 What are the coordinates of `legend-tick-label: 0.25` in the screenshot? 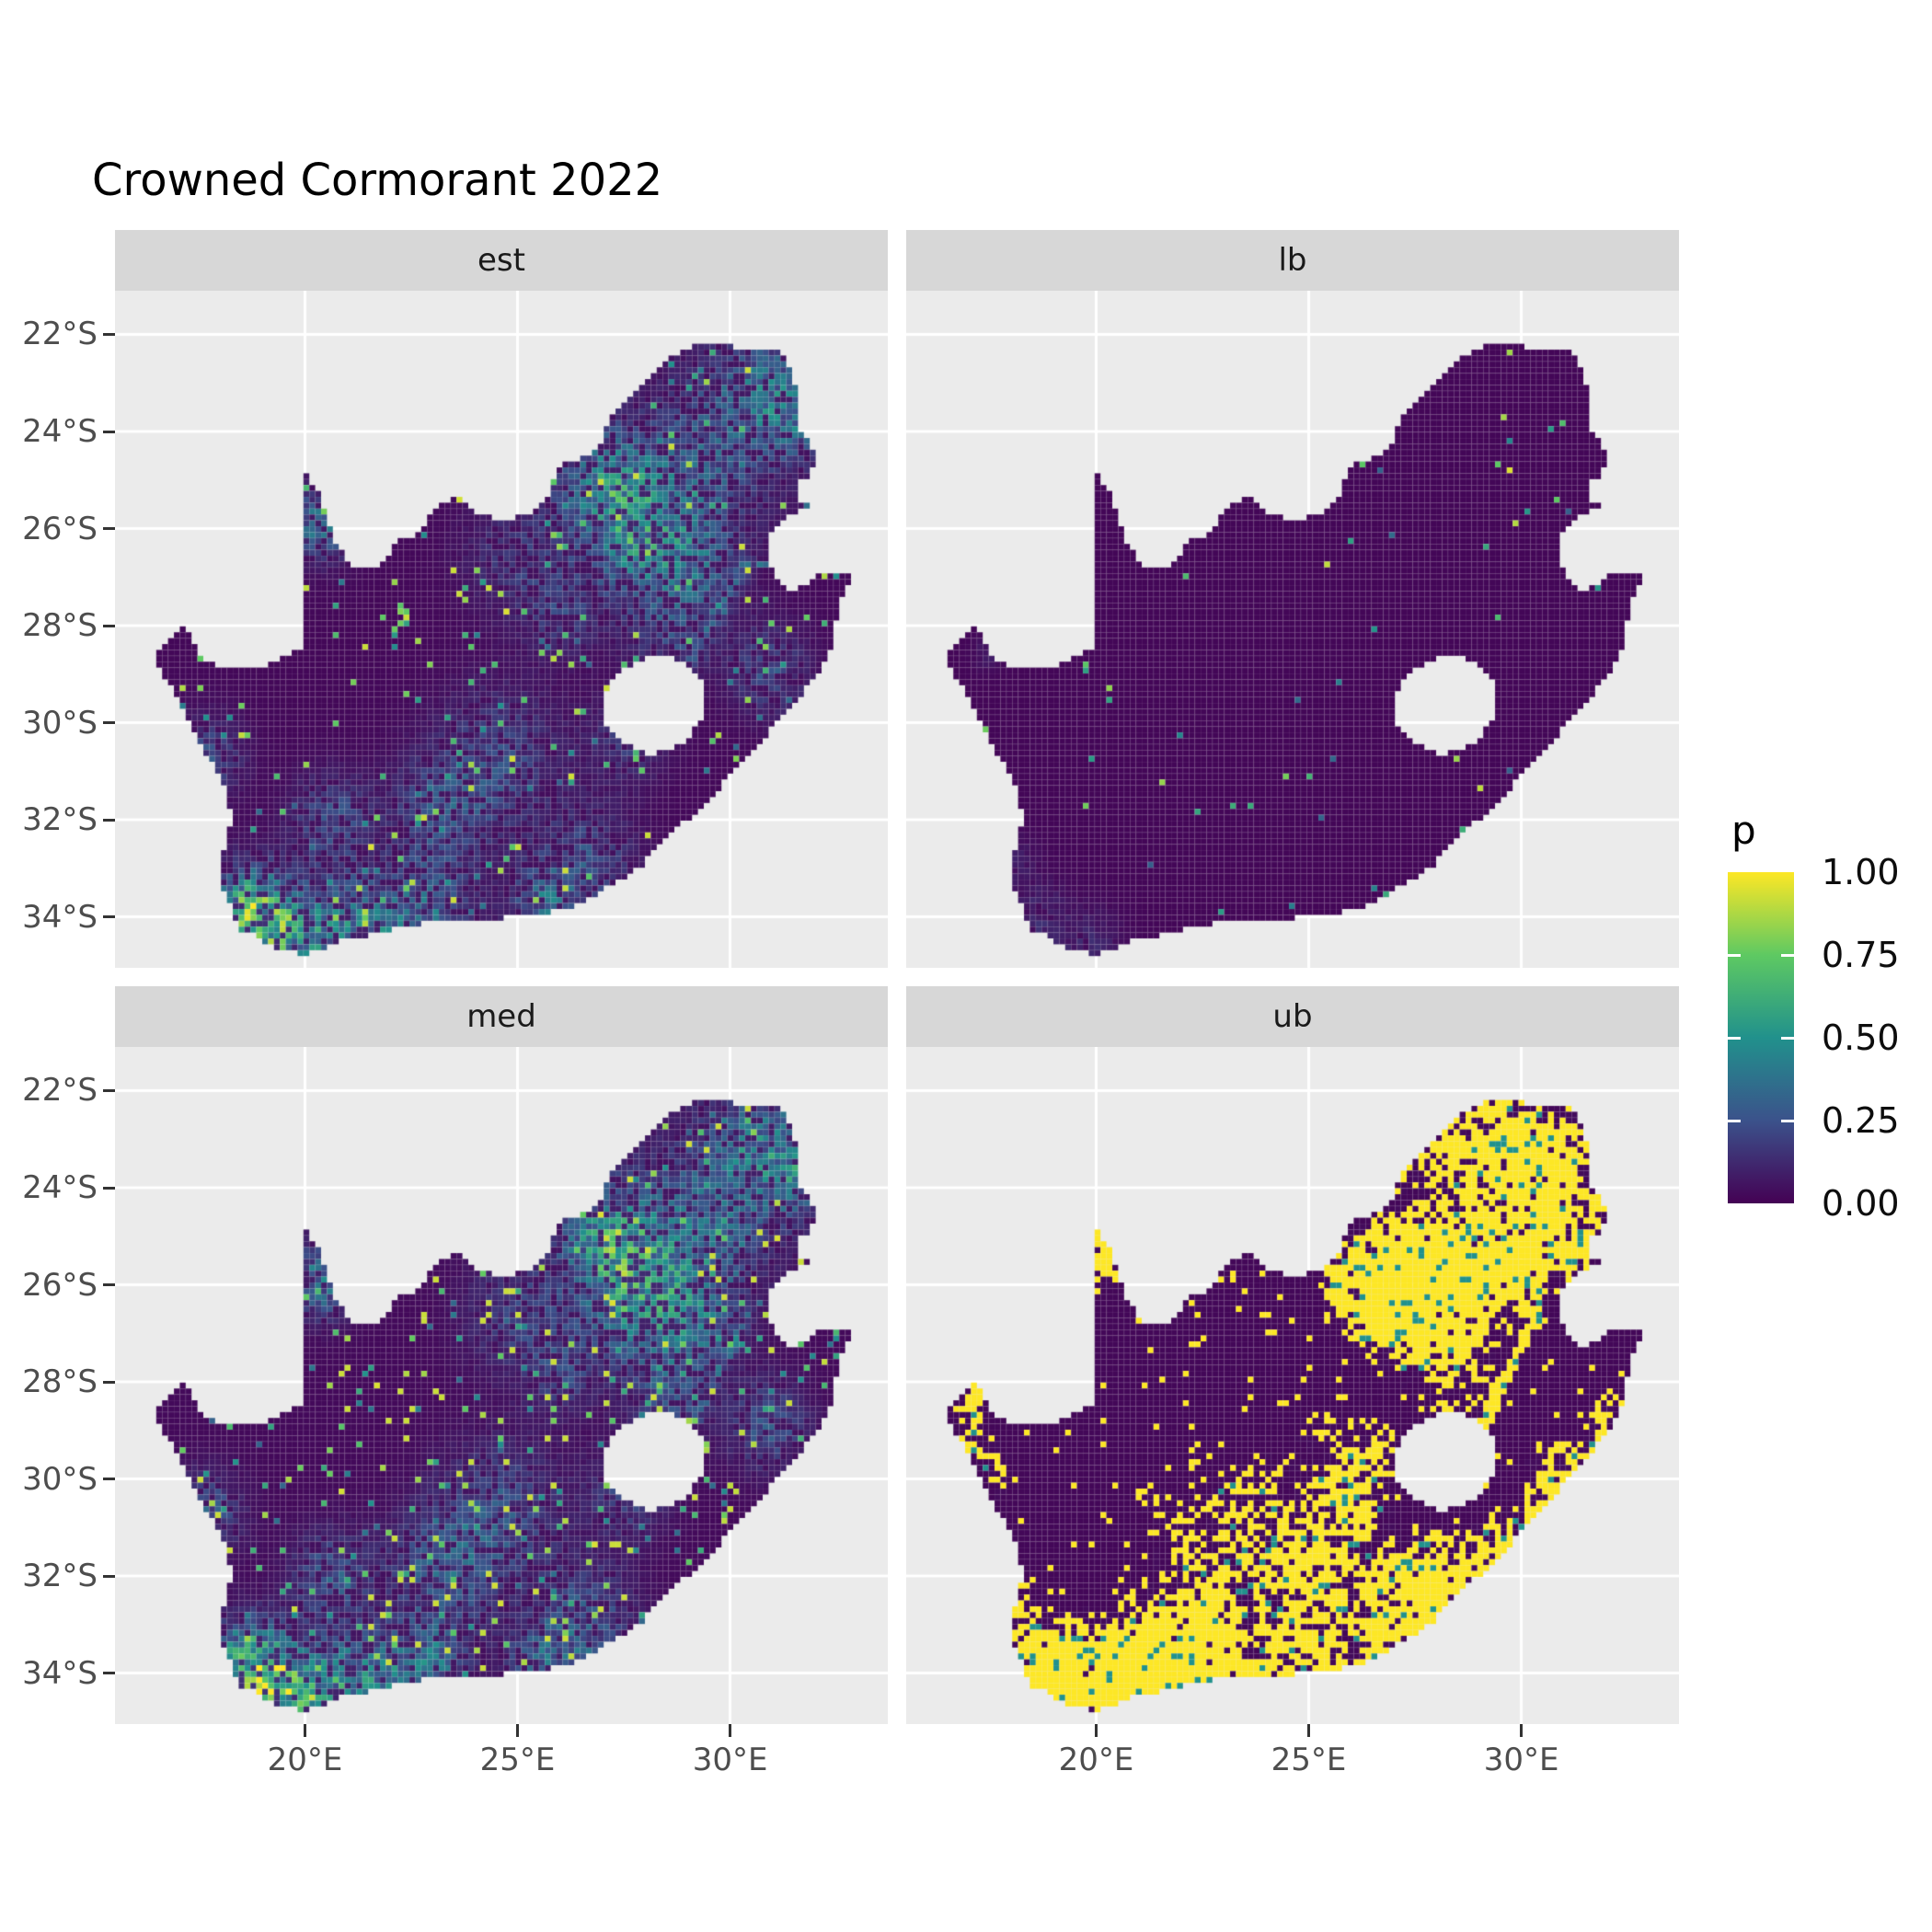 It's located at (1861, 1120).